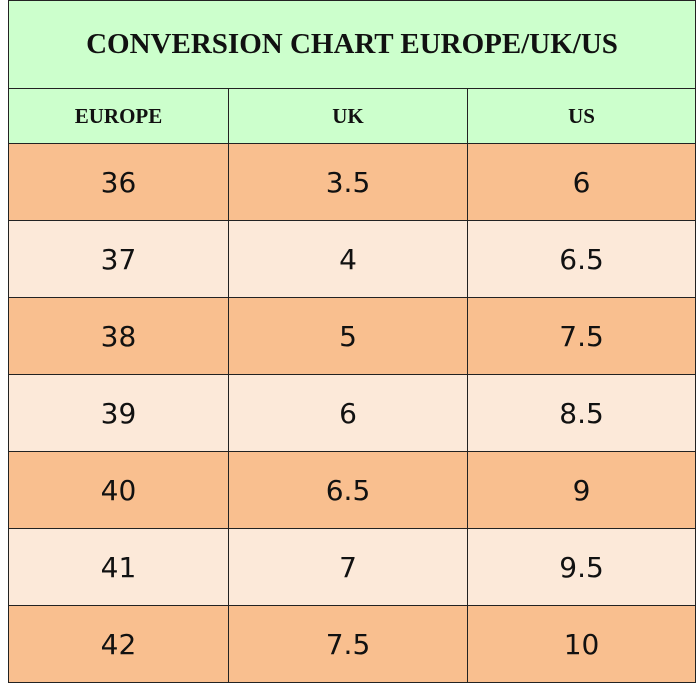  I want to click on table-title: CONVERSION CHART EUROPE/UK/US, so click(352, 44).